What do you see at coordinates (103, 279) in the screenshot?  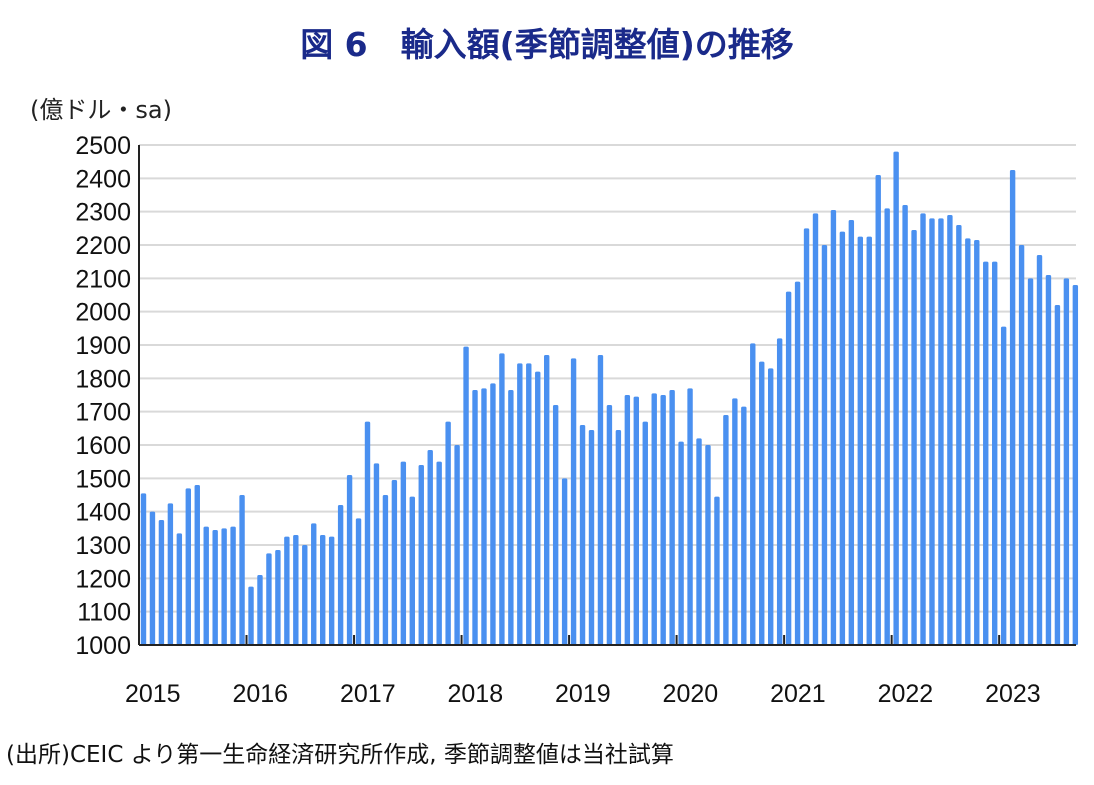 I see `y-tick-label: 2100` at bounding box center [103, 279].